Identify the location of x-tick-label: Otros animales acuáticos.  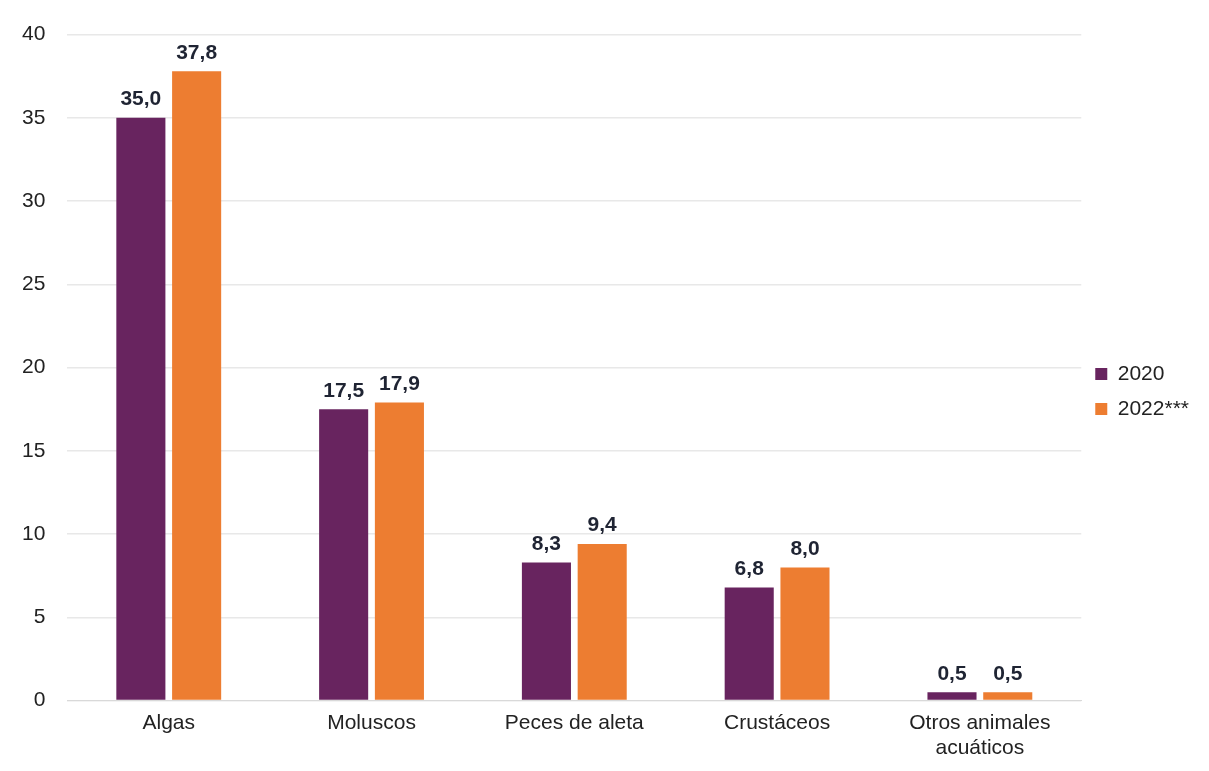
(980, 734).